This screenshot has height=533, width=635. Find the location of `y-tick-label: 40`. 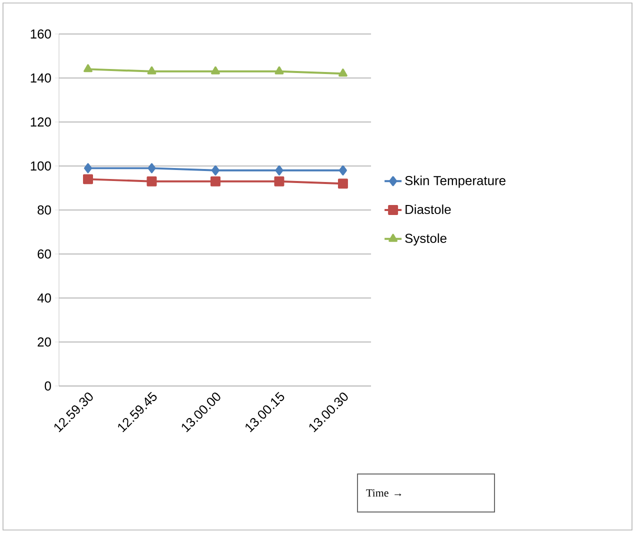

y-tick-label: 40 is located at coordinates (44, 298).